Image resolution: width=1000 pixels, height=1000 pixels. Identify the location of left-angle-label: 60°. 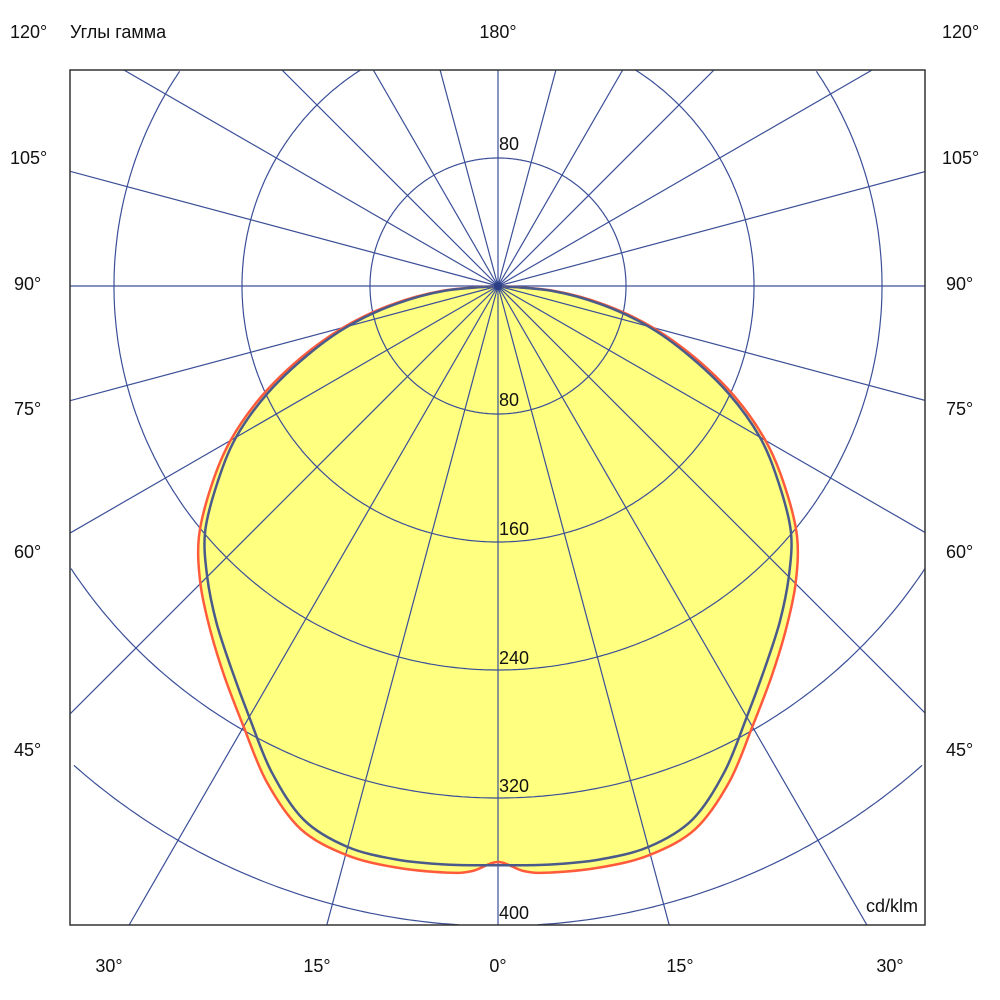
(27, 552).